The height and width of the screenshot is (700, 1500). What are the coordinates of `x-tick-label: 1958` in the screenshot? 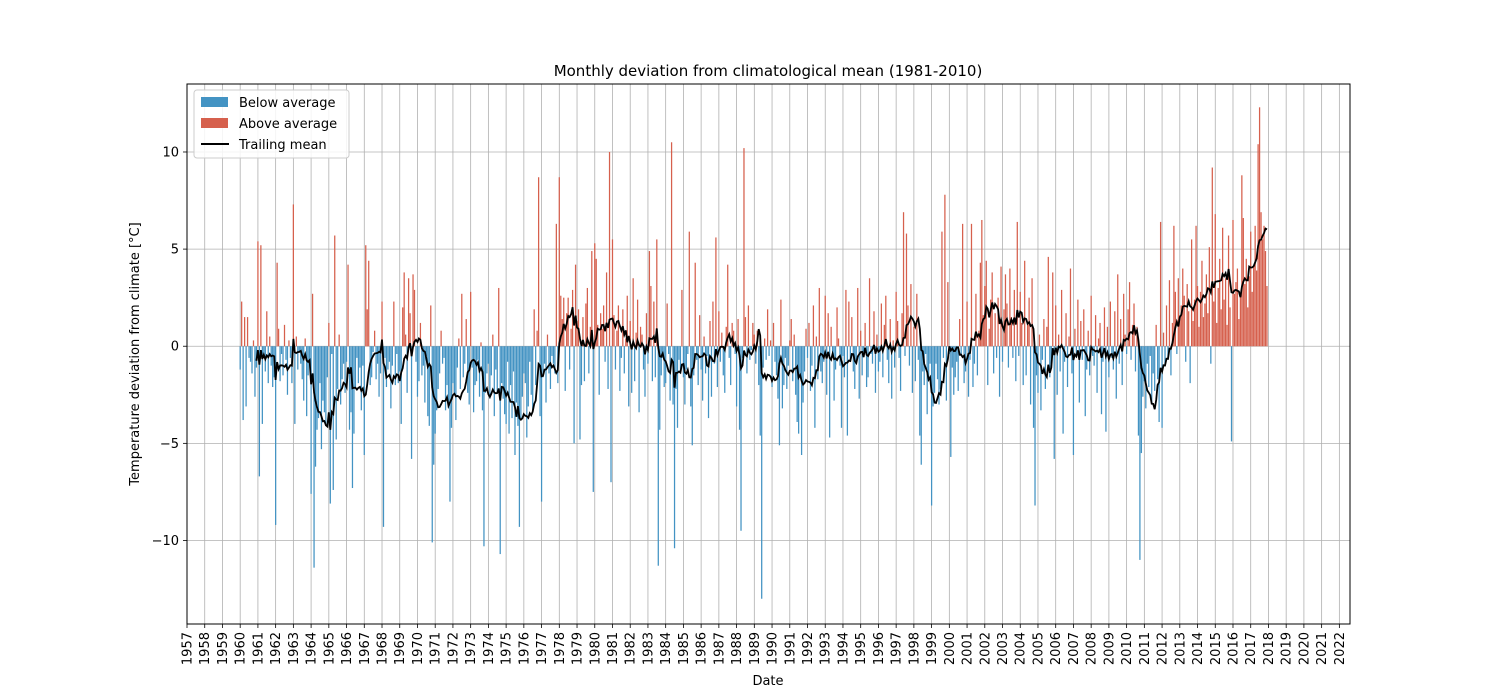 It's located at (205, 648).